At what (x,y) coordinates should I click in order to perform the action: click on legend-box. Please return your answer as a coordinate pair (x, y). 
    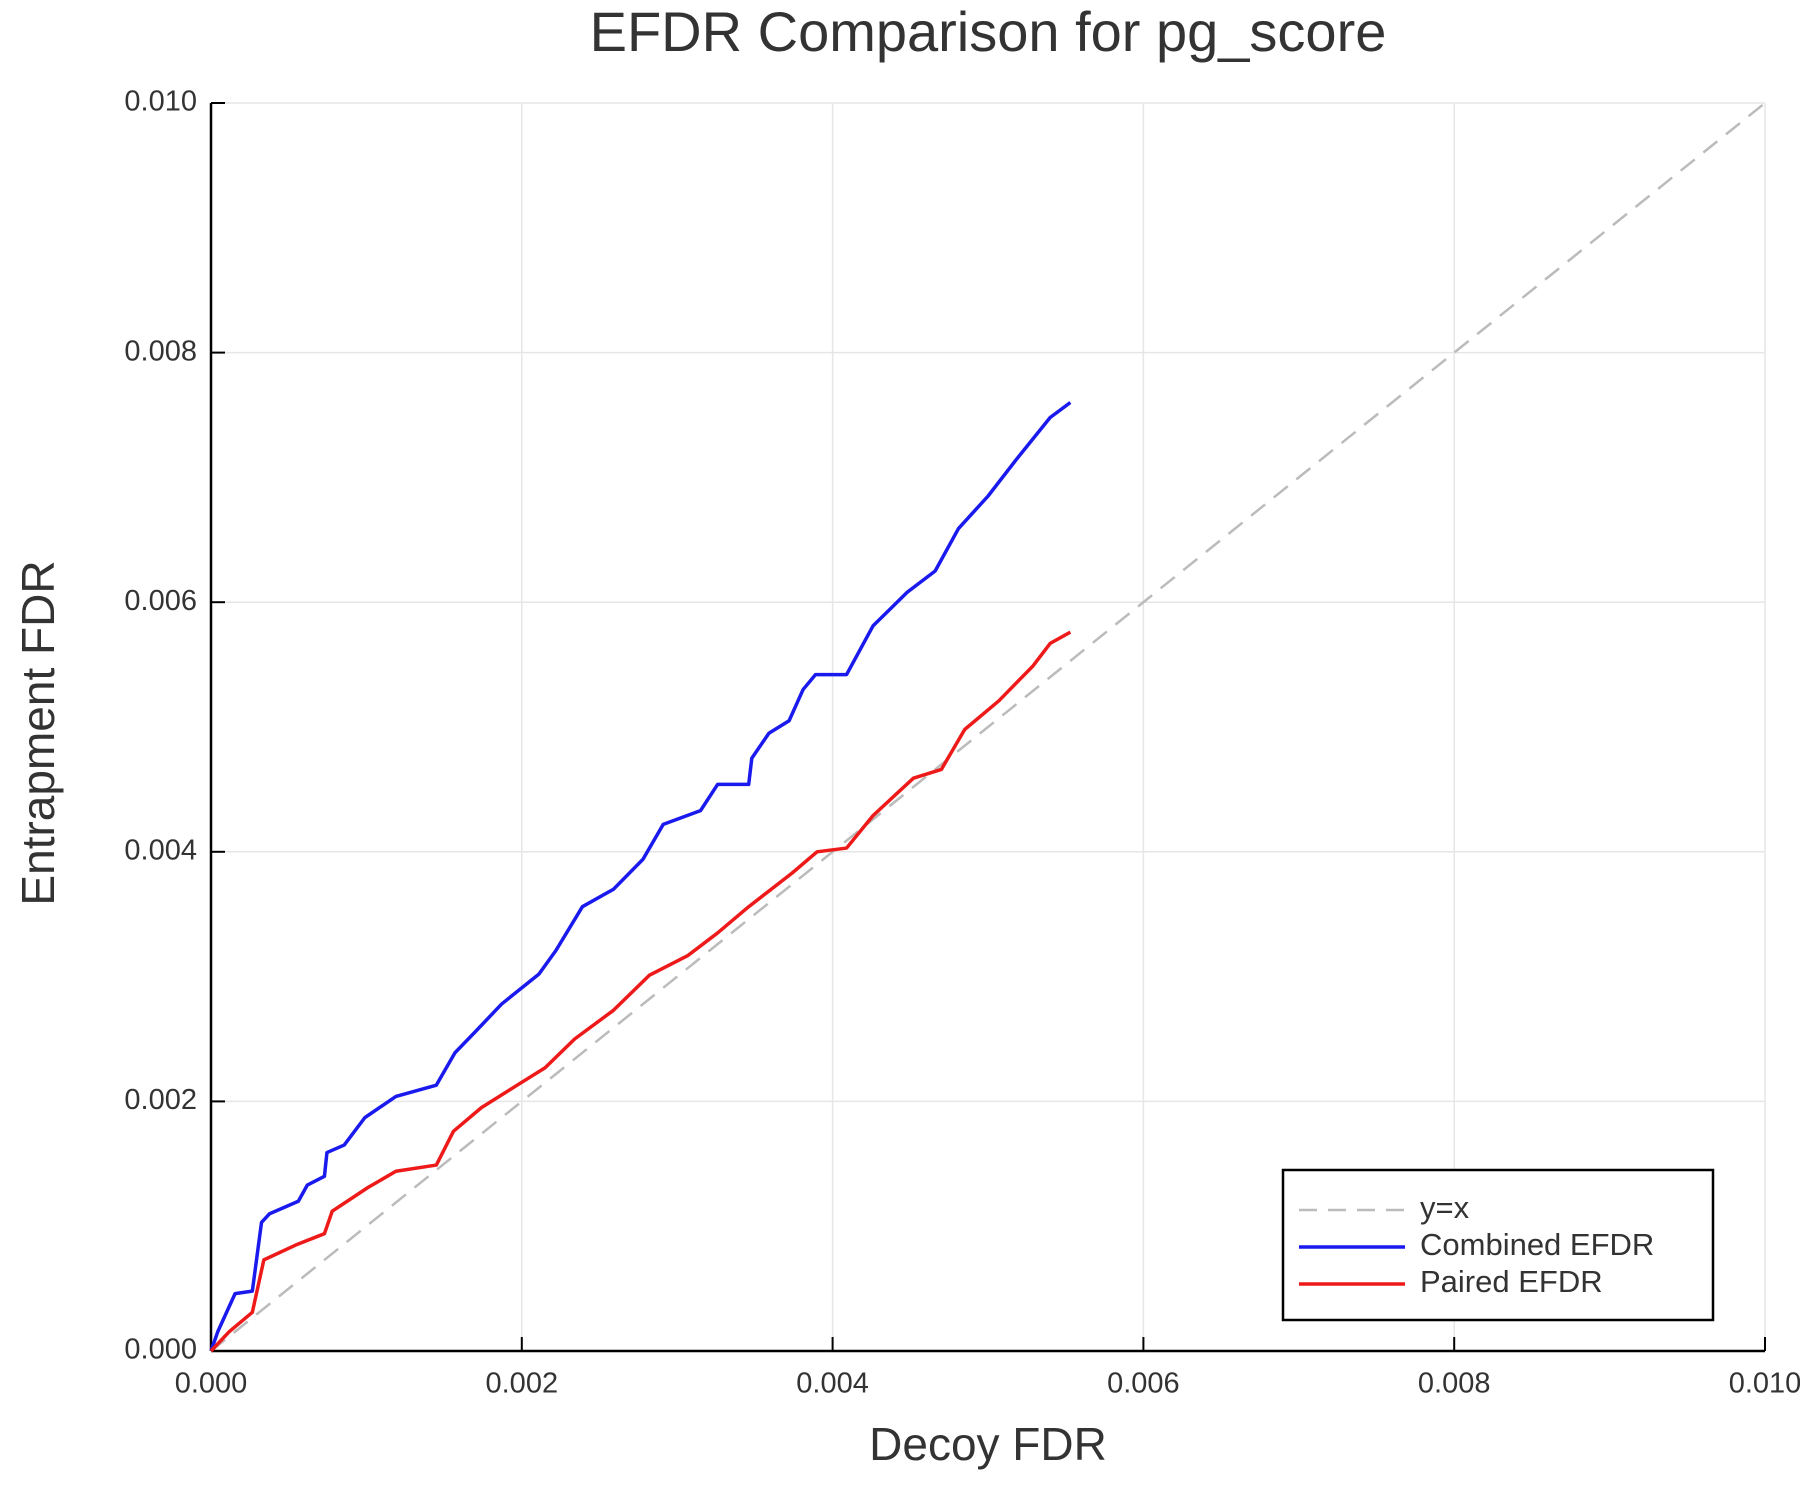
    Looking at the image, I should click on (1498, 1245).